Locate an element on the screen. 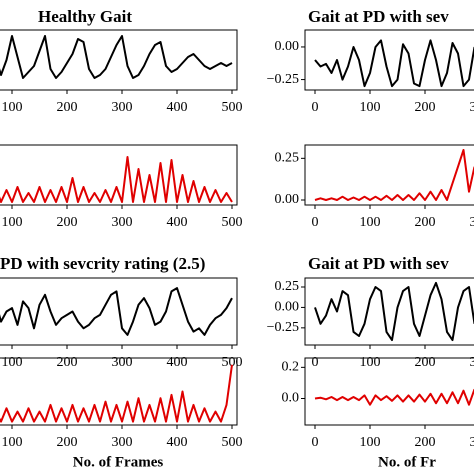 This screenshot has height=474, width=474. subplot-title: PD with sevcrity rating (2.5) is located at coordinates (102, 263).